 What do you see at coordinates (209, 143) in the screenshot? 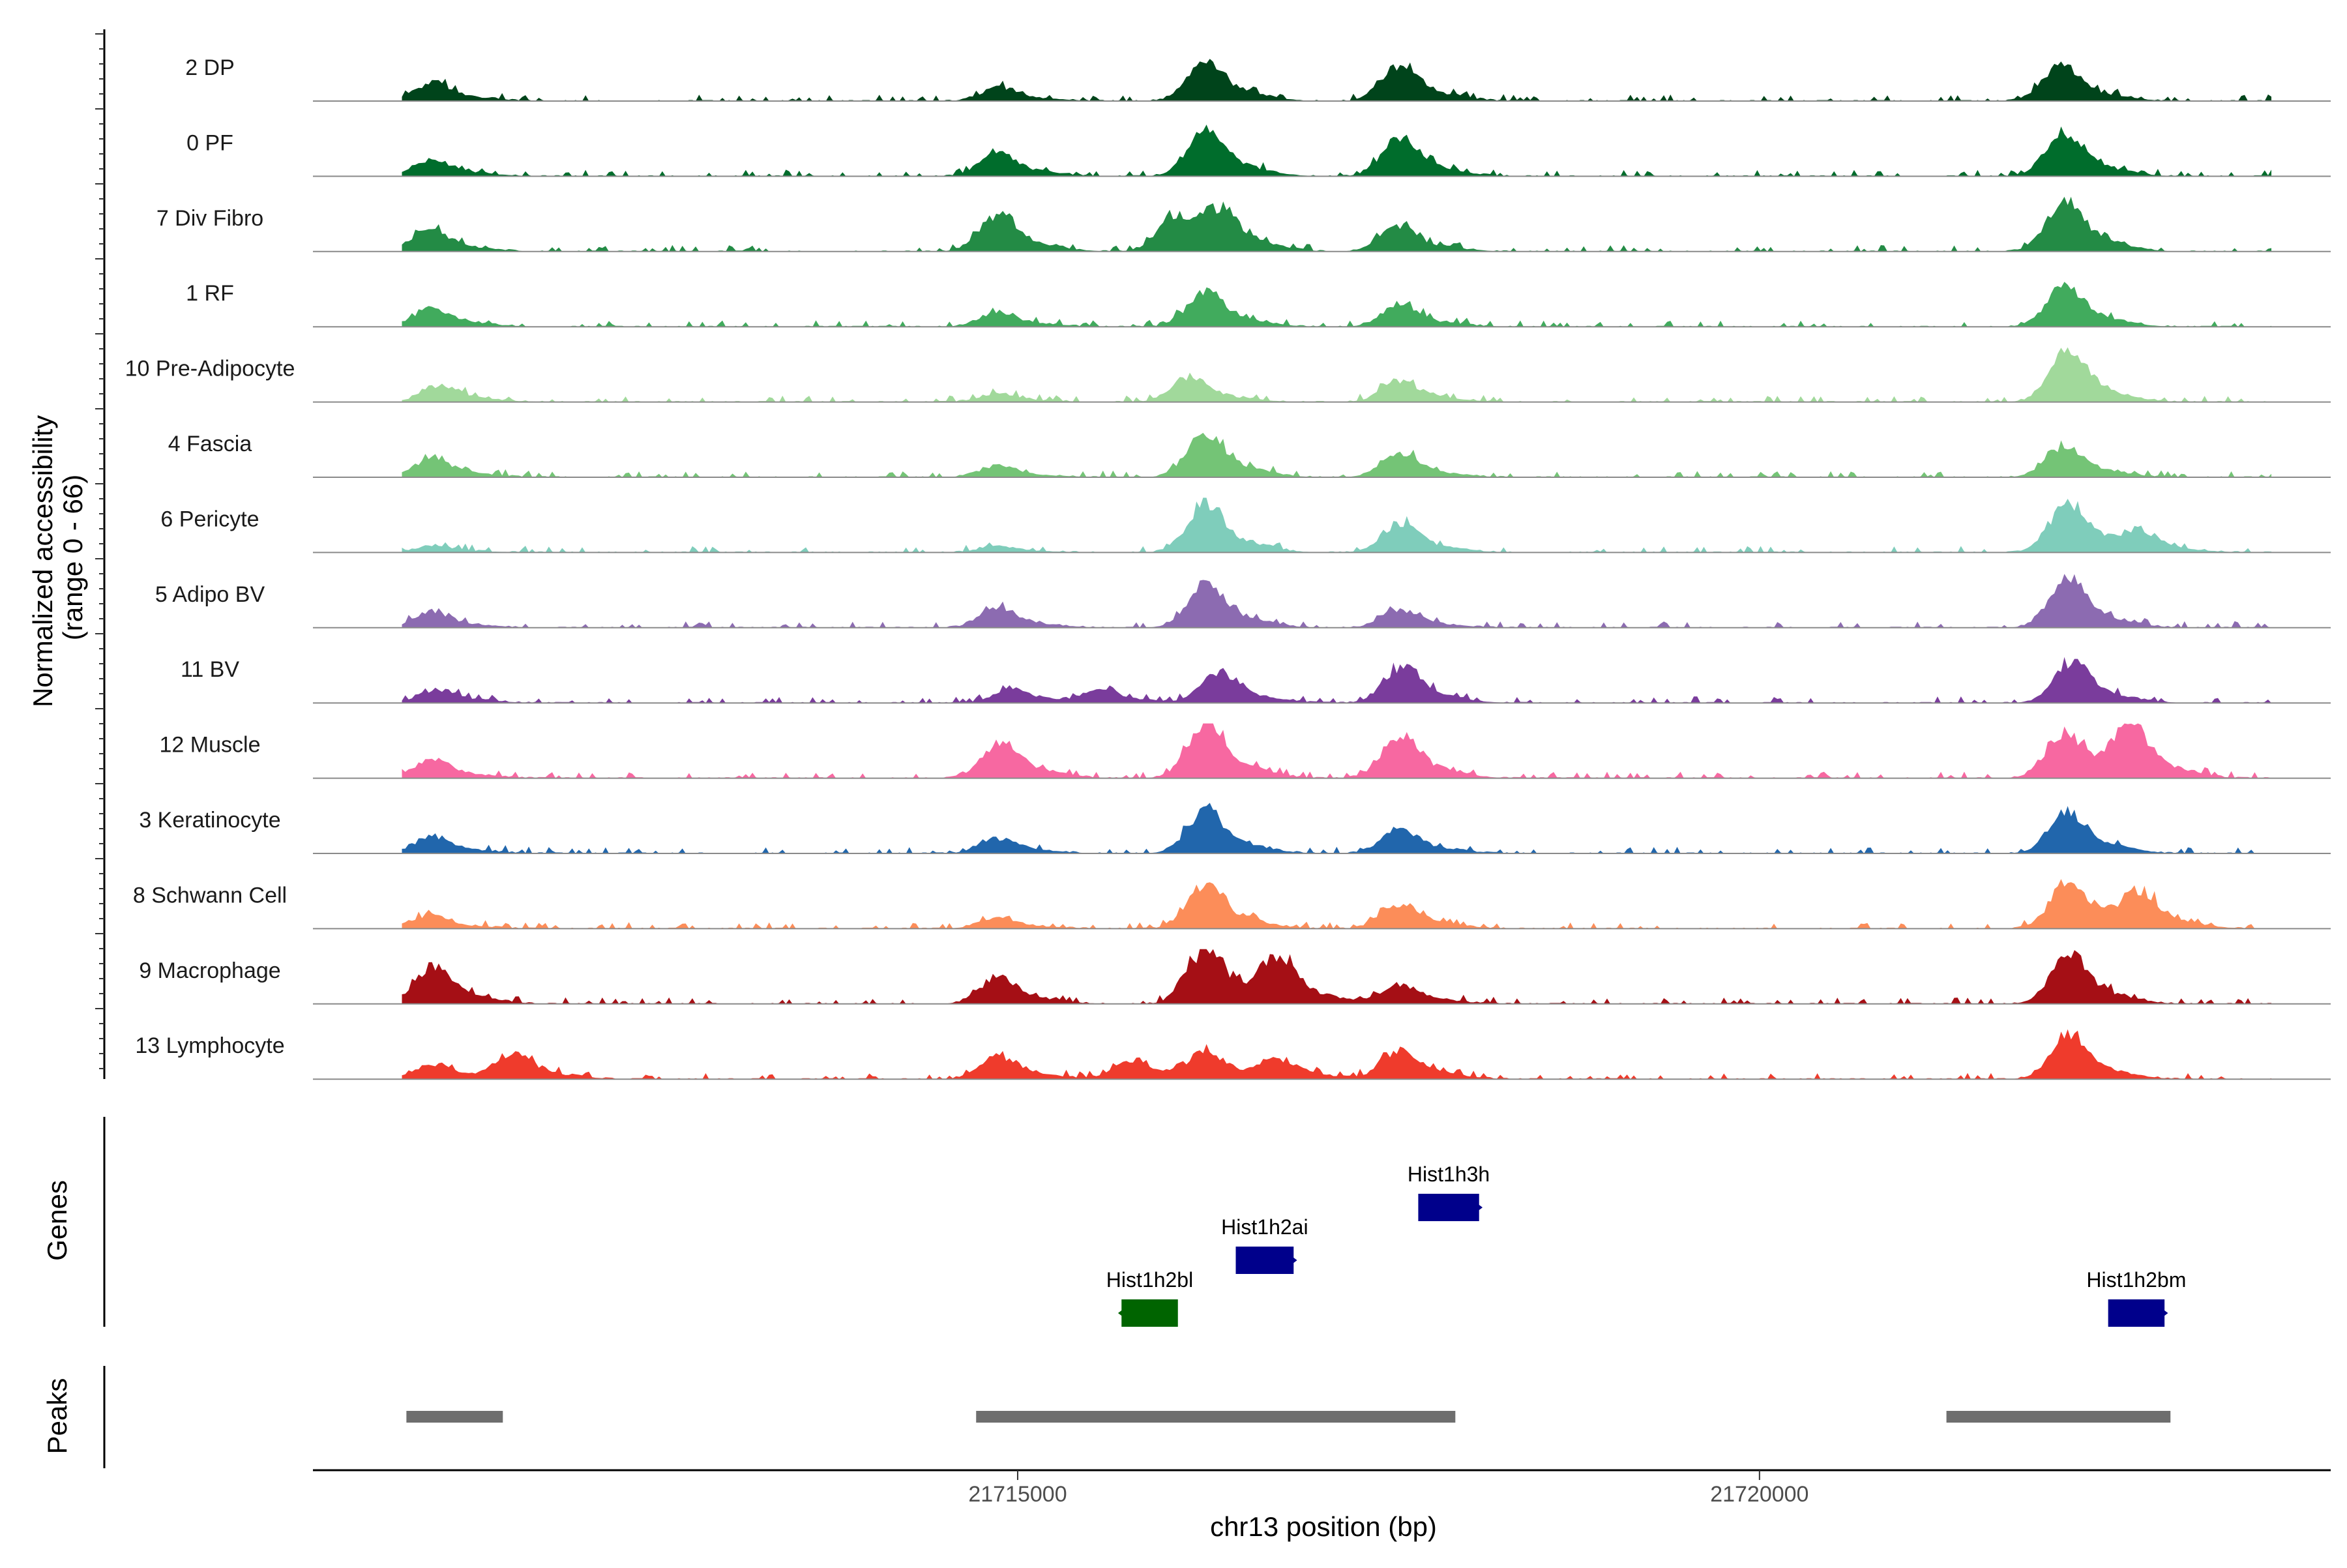
I see `track-label: 0 PF` at bounding box center [209, 143].